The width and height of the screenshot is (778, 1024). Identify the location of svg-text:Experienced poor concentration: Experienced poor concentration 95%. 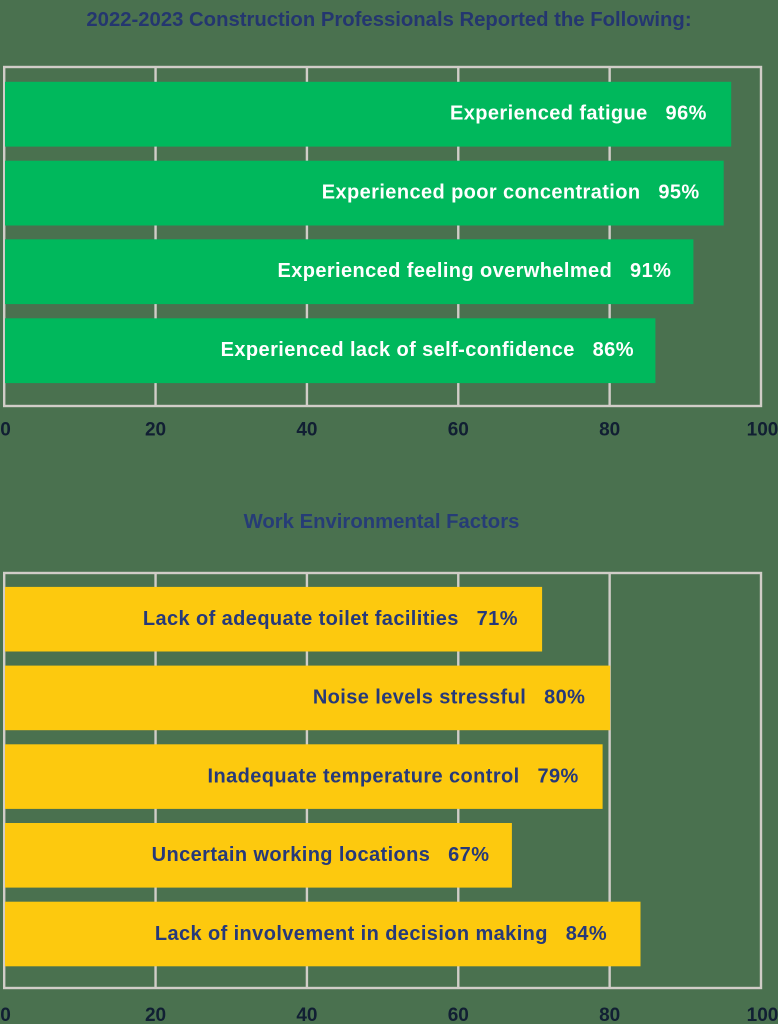
(511, 192).